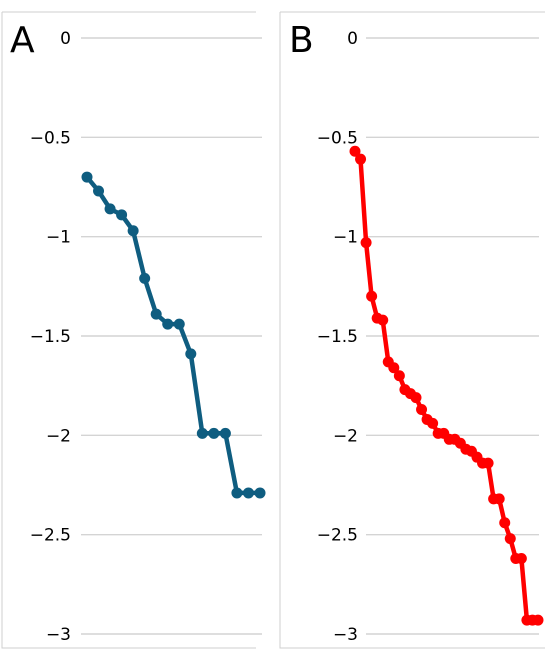 The width and height of the screenshot is (550, 664). What do you see at coordinates (337, 138) in the screenshot?
I see `y-tick-label-b-1: −0.5` at bounding box center [337, 138].